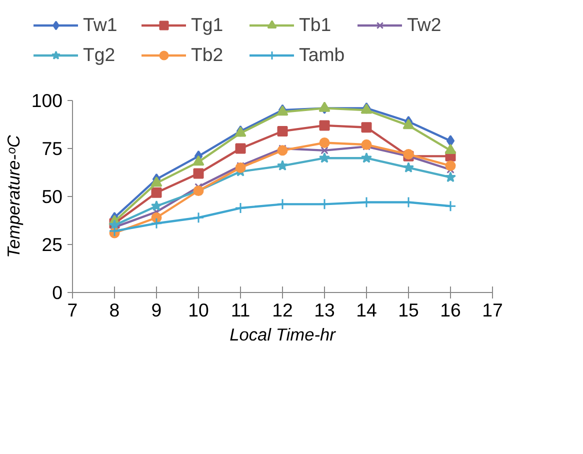 This screenshot has height=454, width=583. What do you see at coordinates (322, 55) in the screenshot?
I see `legend-label: Tamb` at bounding box center [322, 55].